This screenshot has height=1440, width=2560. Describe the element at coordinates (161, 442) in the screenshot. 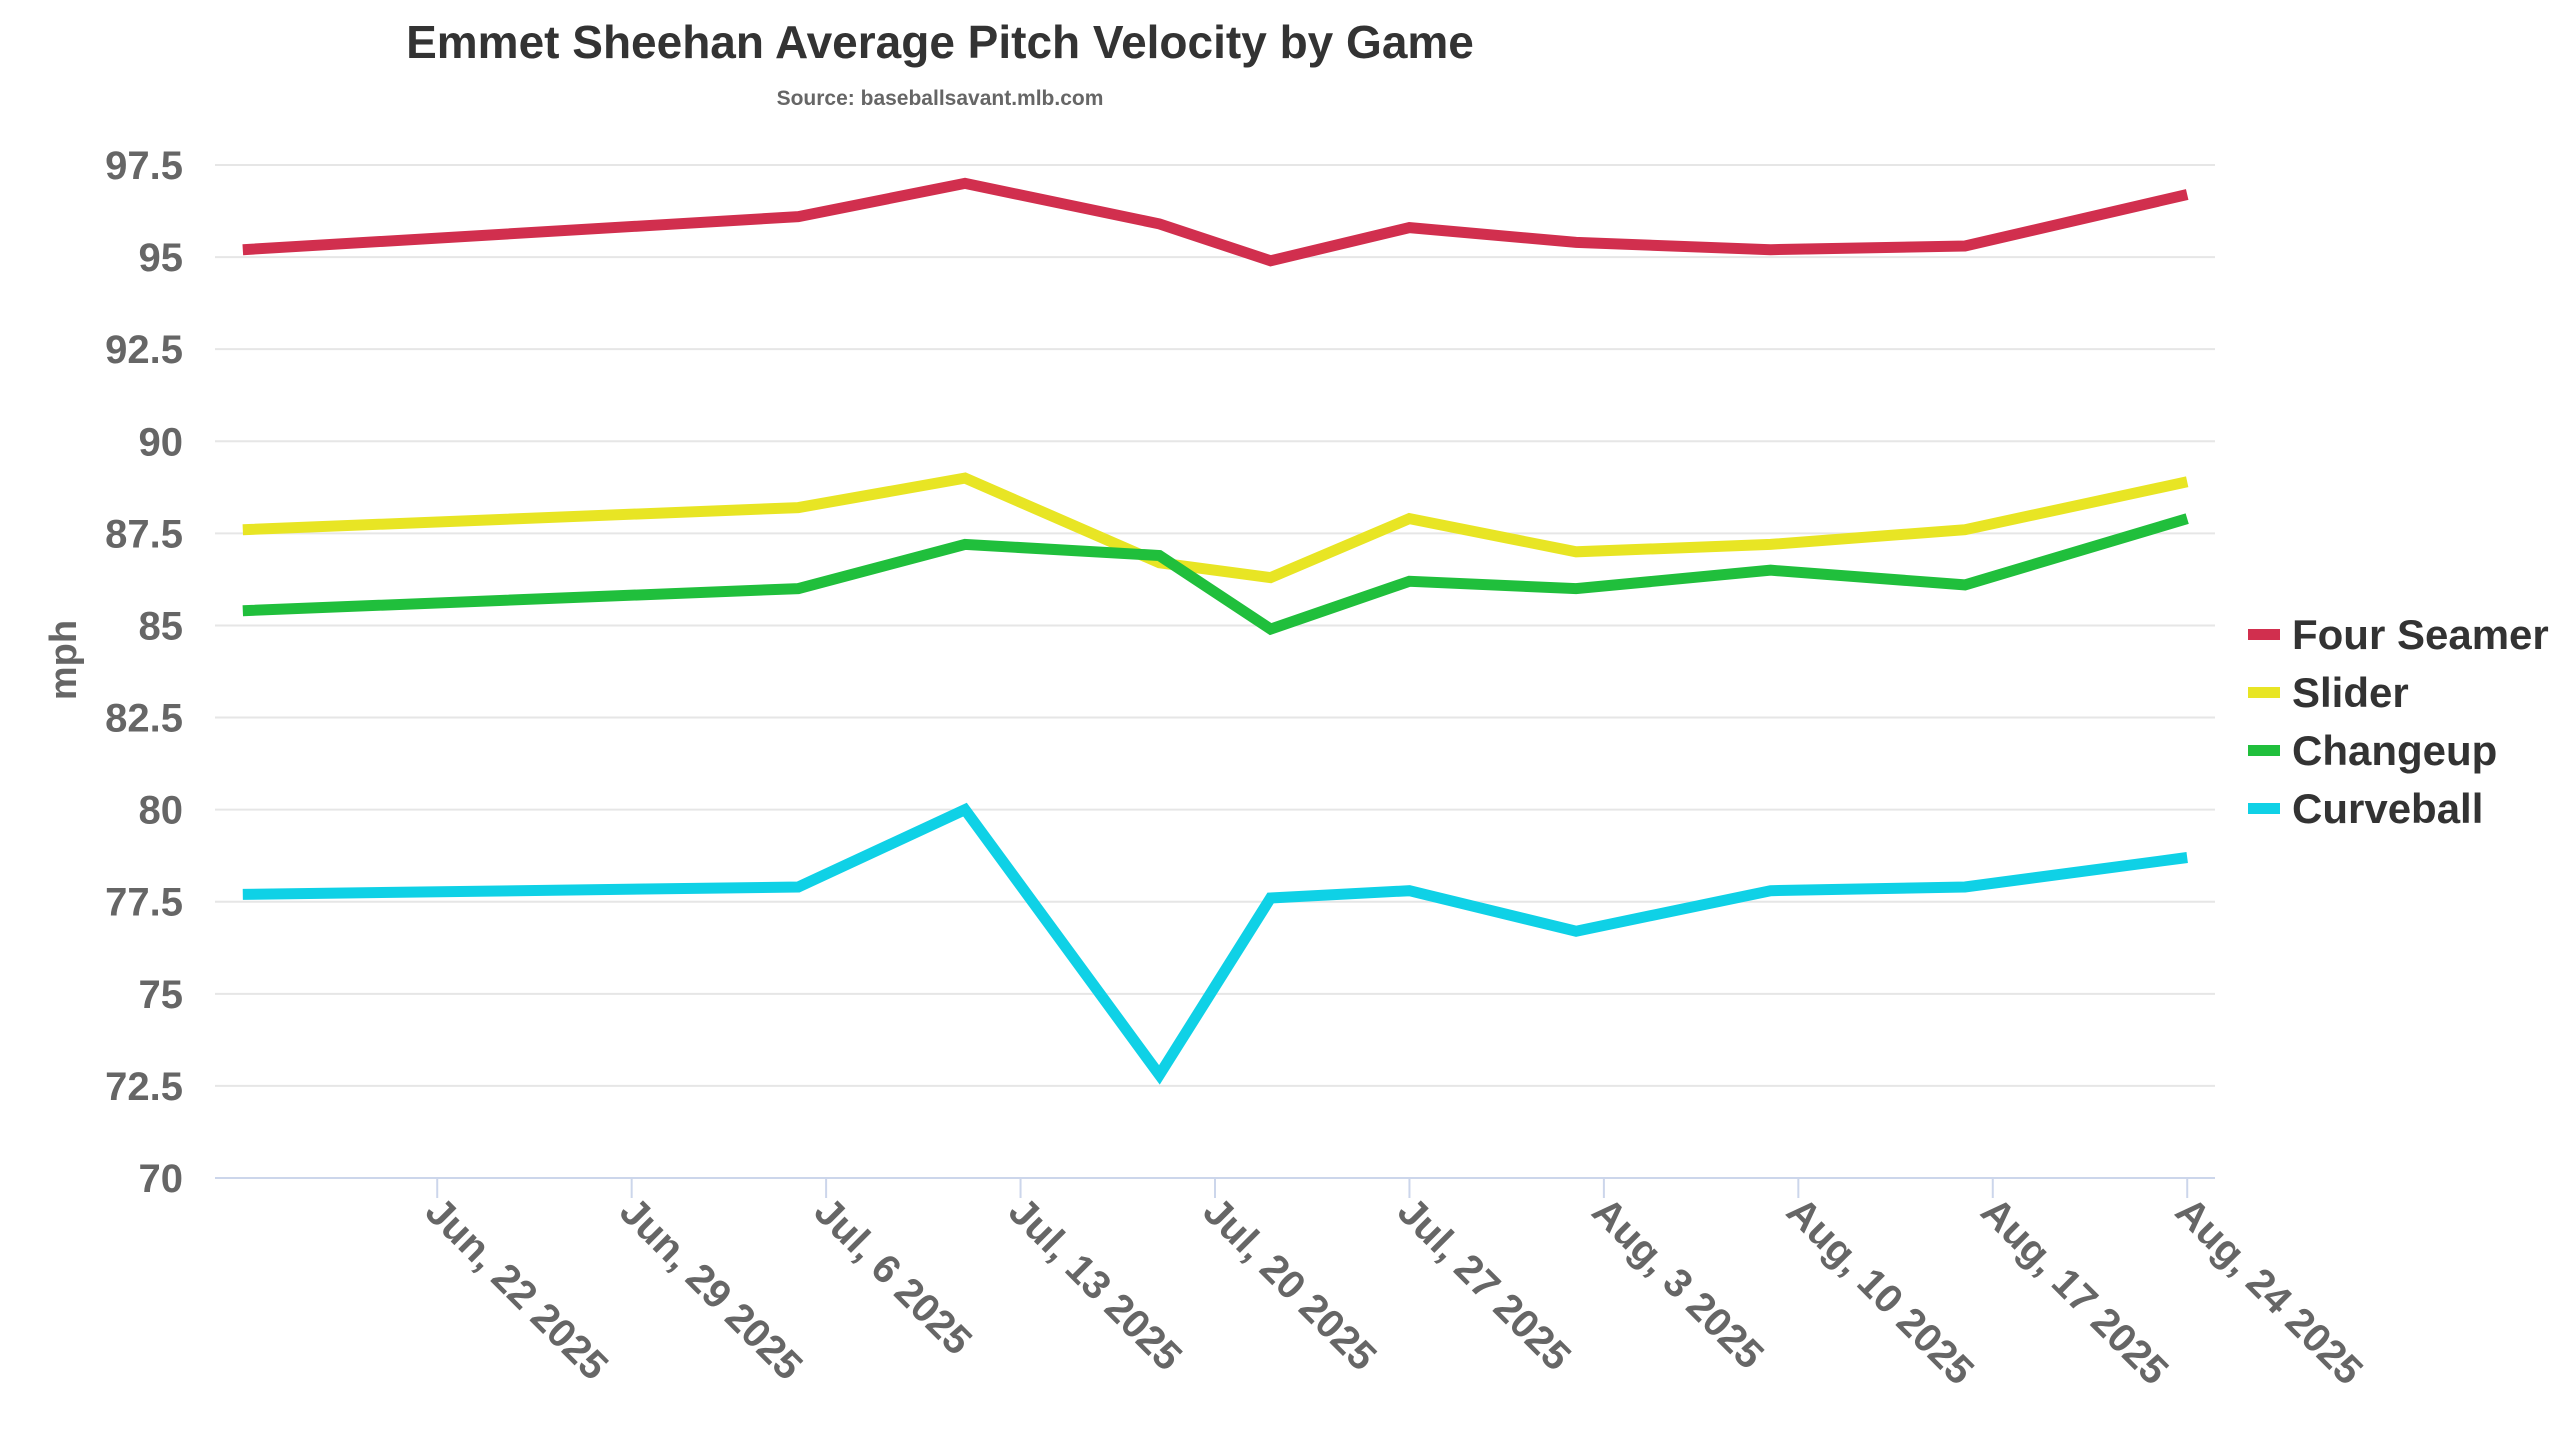

I see `y-tick-label: 90` at that location.